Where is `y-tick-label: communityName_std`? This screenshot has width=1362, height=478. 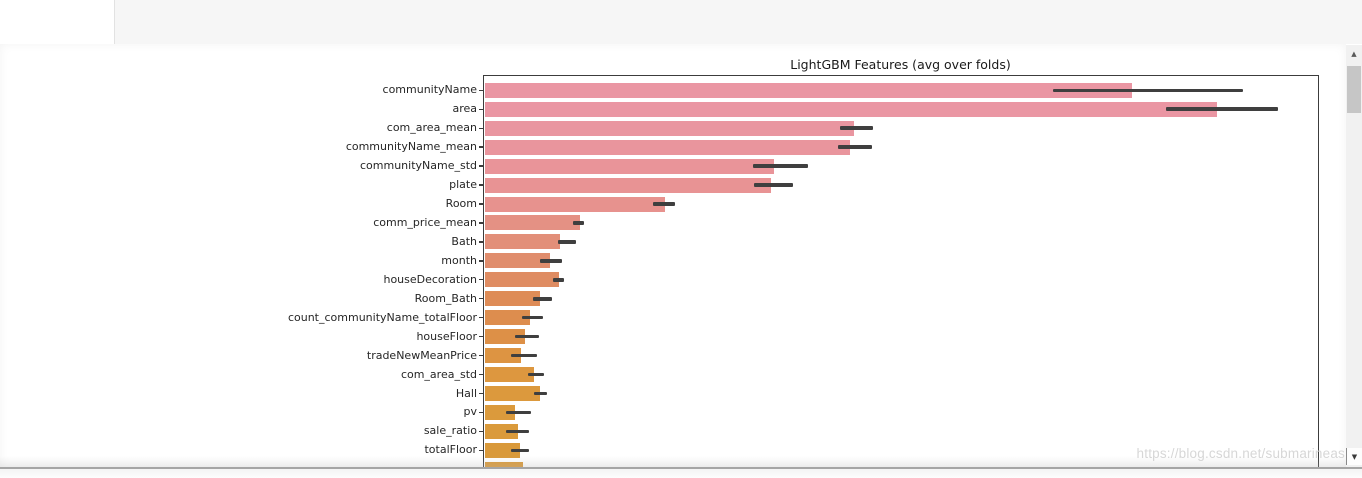
y-tick-label: communityName_std is located at coordinates (418, 166).